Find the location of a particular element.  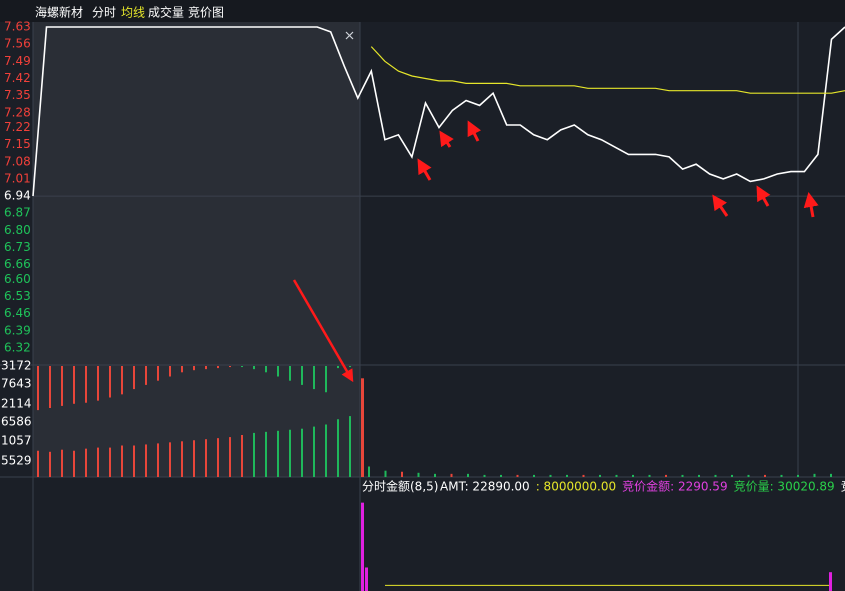

indicator-legend: : 8000000.00 is located at coordinates (576, 487).